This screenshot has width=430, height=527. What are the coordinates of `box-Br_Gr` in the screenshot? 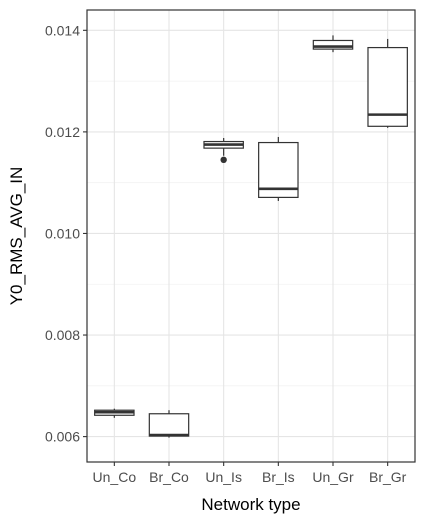 It's located at (387, 83).